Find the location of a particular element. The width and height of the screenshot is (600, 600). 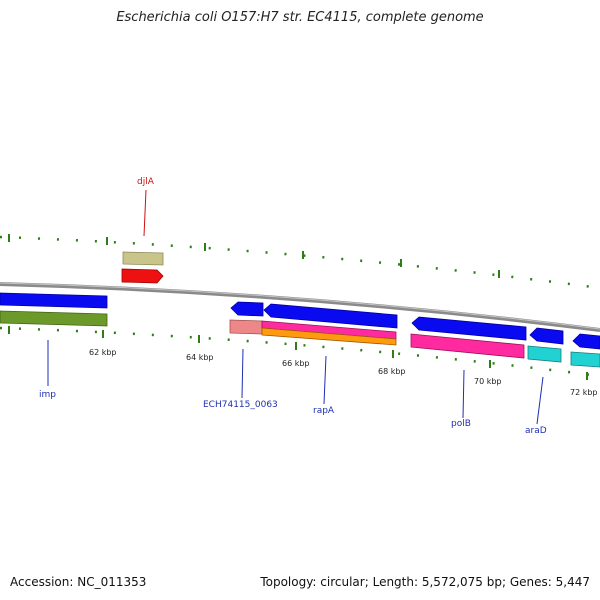

araD-region-bar is located at coordinates (544, 354).